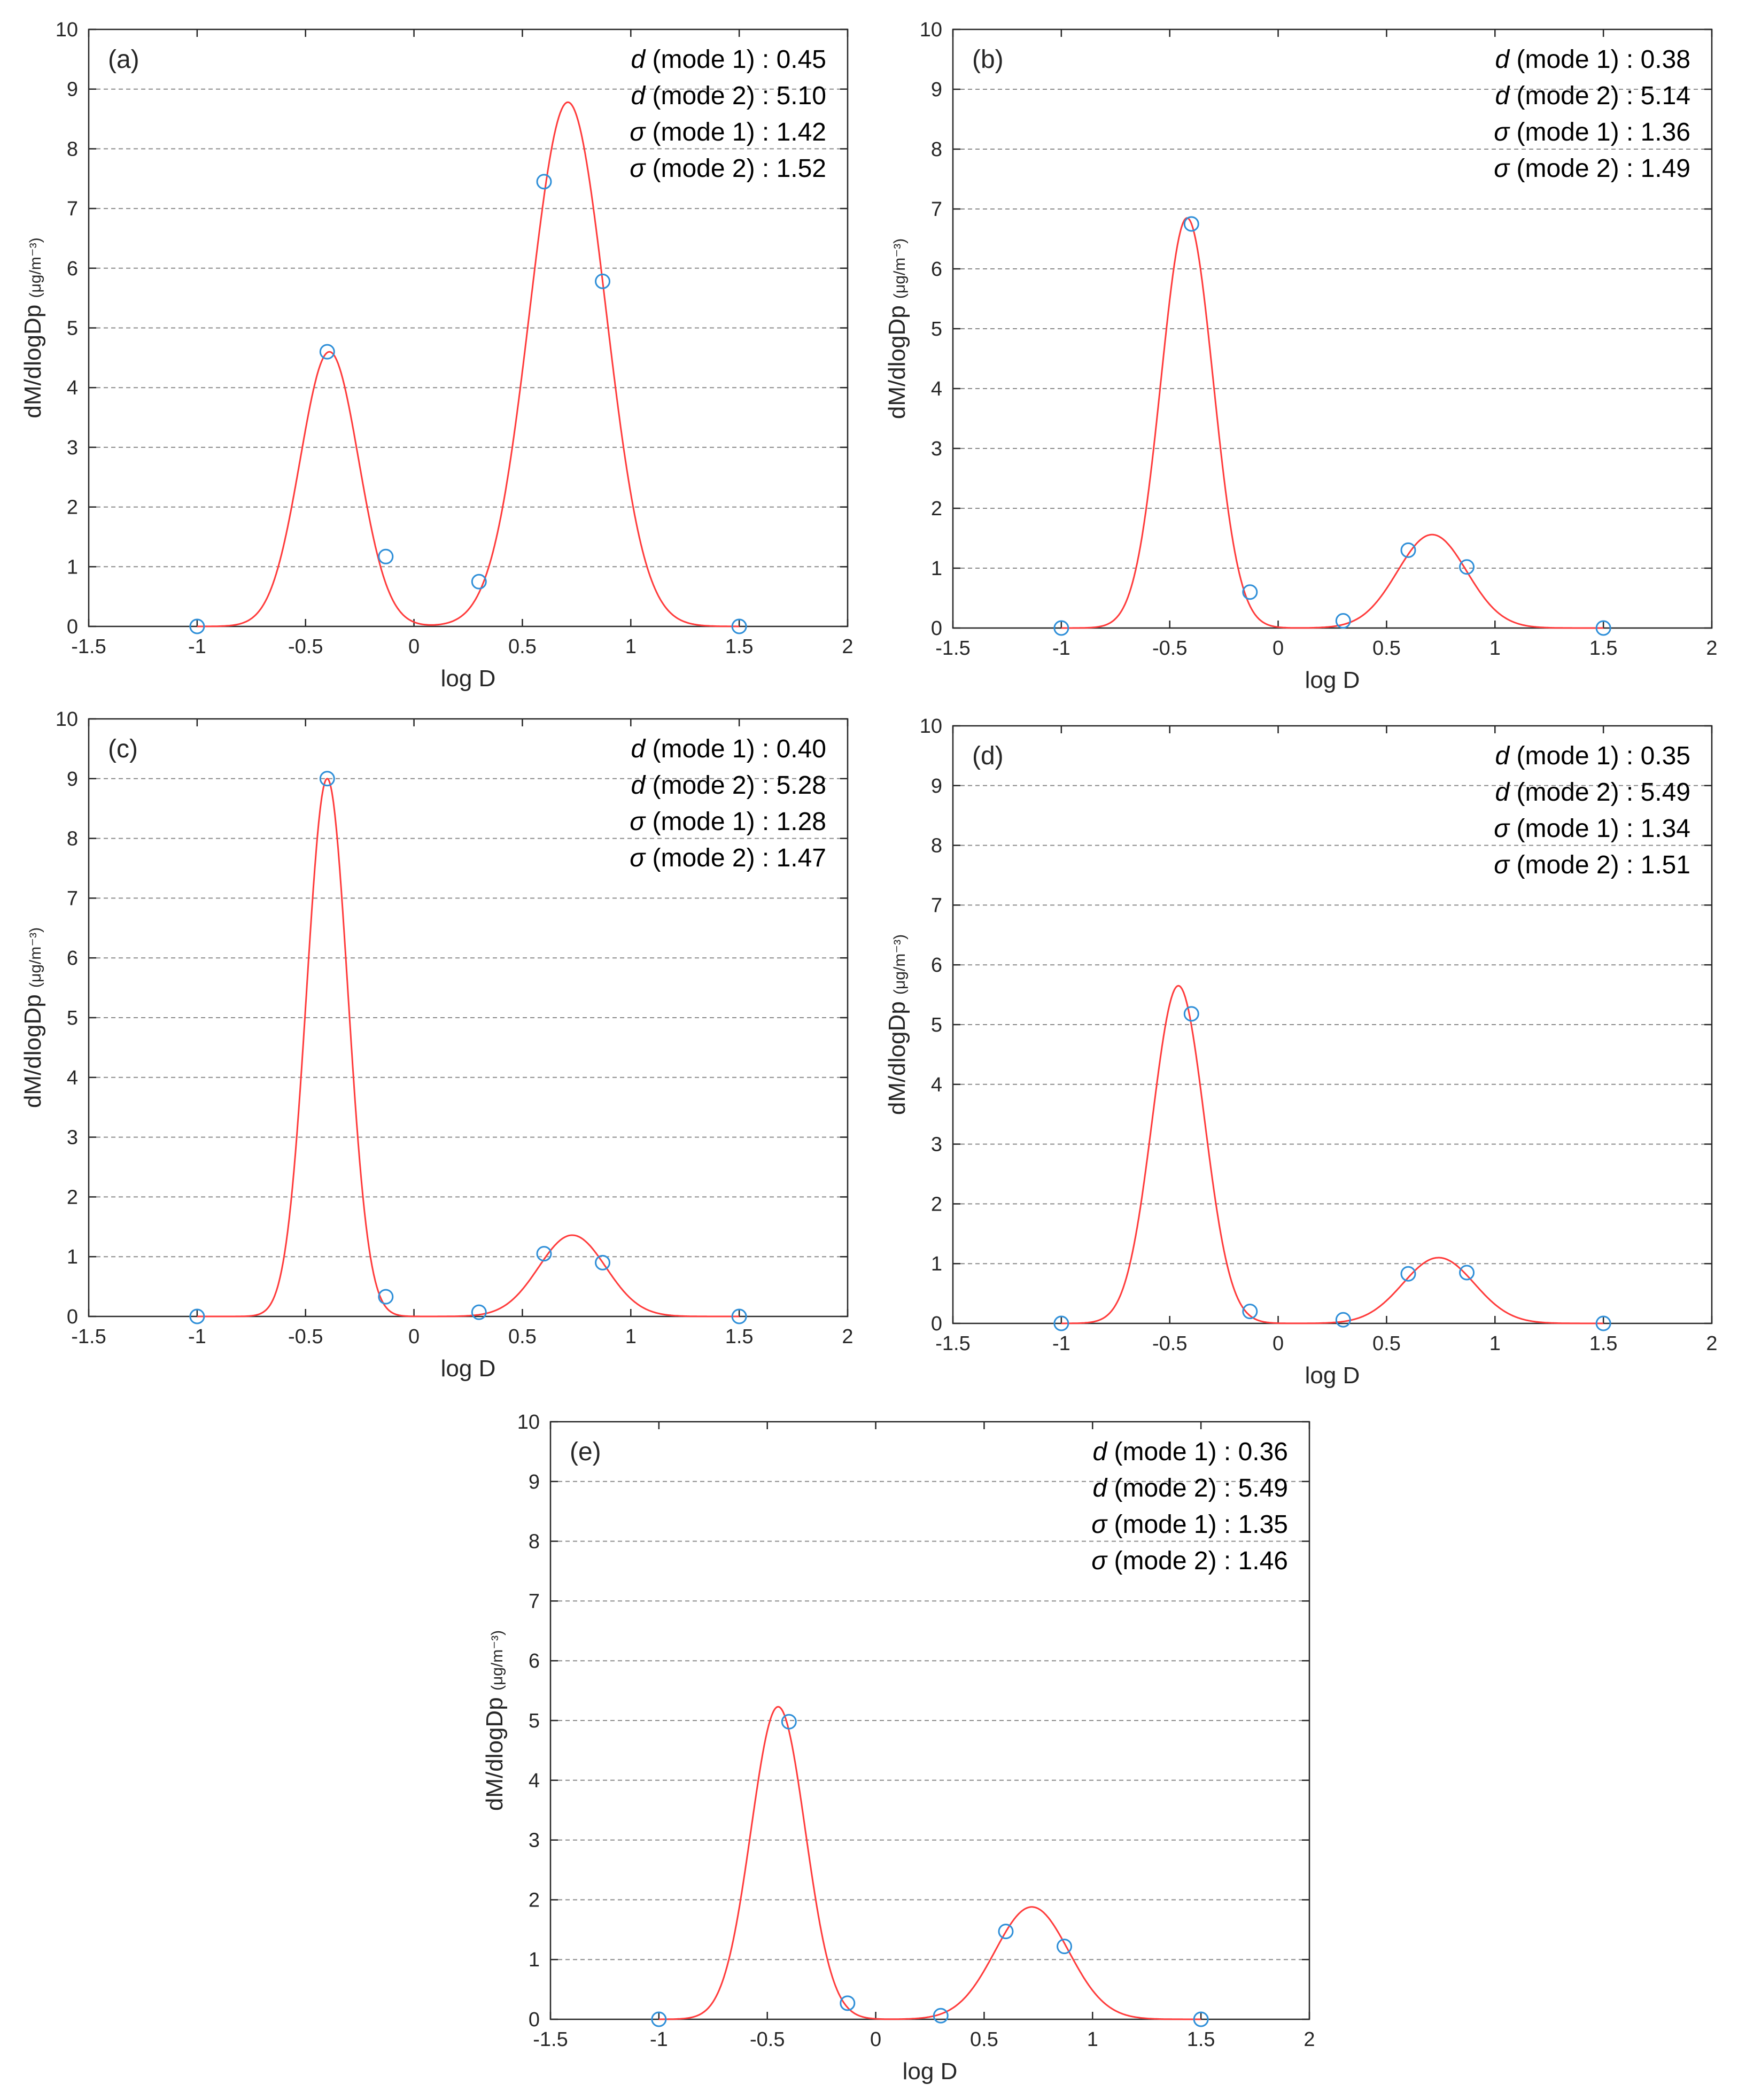 This screenshot has height=2100, width=1738. Describe the element at coordinates (988, 59) in the screenshot. I see `panel-tag: (b)` at that location.